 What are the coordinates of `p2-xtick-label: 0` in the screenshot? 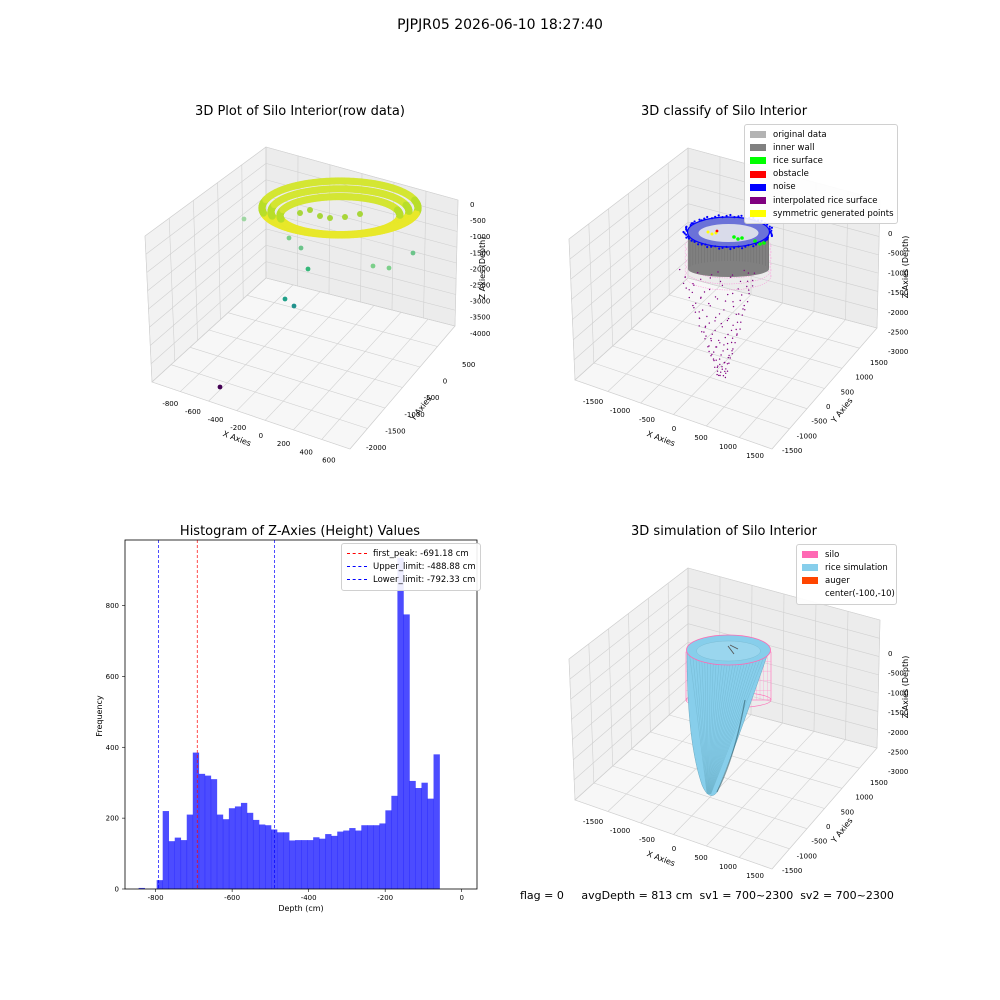 It's located at (674, 429).